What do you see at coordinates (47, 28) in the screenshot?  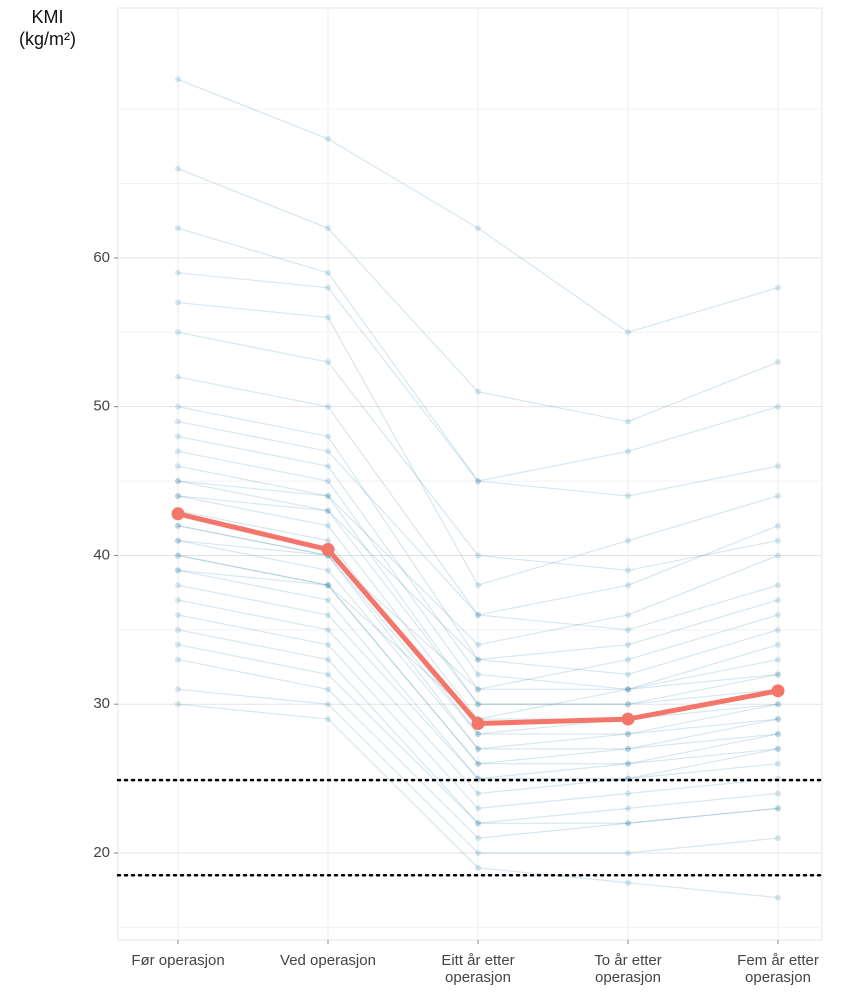 I see `y-axis-title: KMI (kg/m²)` at bounding box center [47, 28].